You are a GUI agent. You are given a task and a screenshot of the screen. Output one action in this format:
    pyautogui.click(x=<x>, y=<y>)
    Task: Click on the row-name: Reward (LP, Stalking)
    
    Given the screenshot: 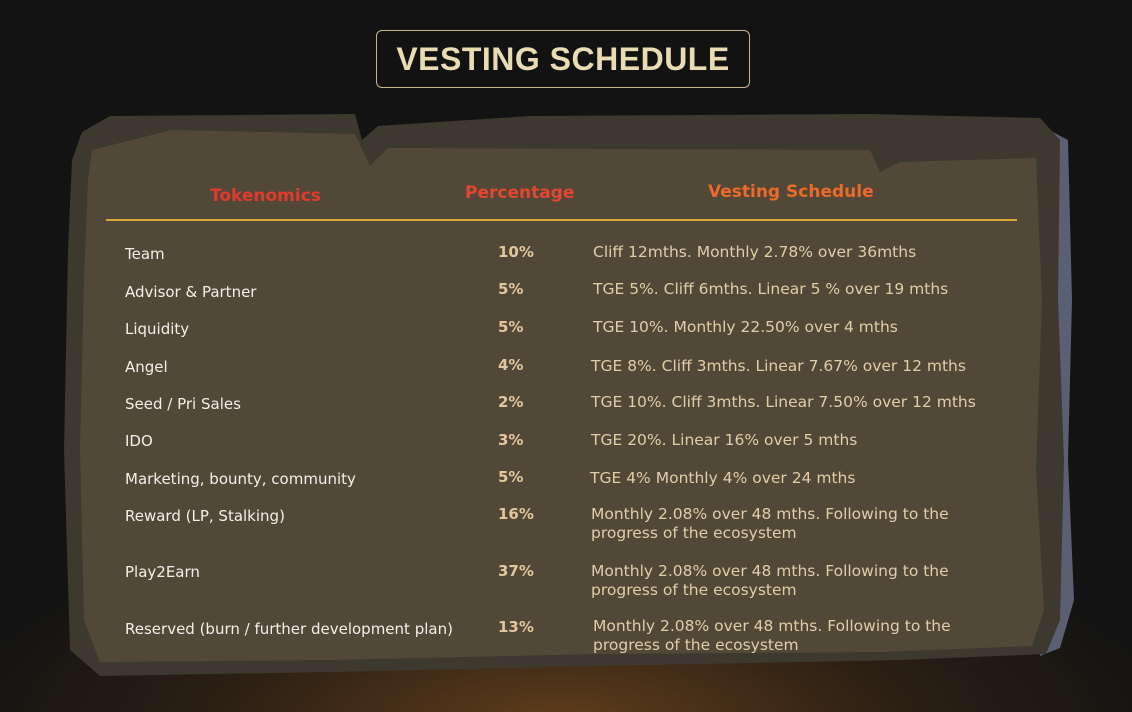 What is the action you would take?
    pyautogui.click(x=205, y=516)
    